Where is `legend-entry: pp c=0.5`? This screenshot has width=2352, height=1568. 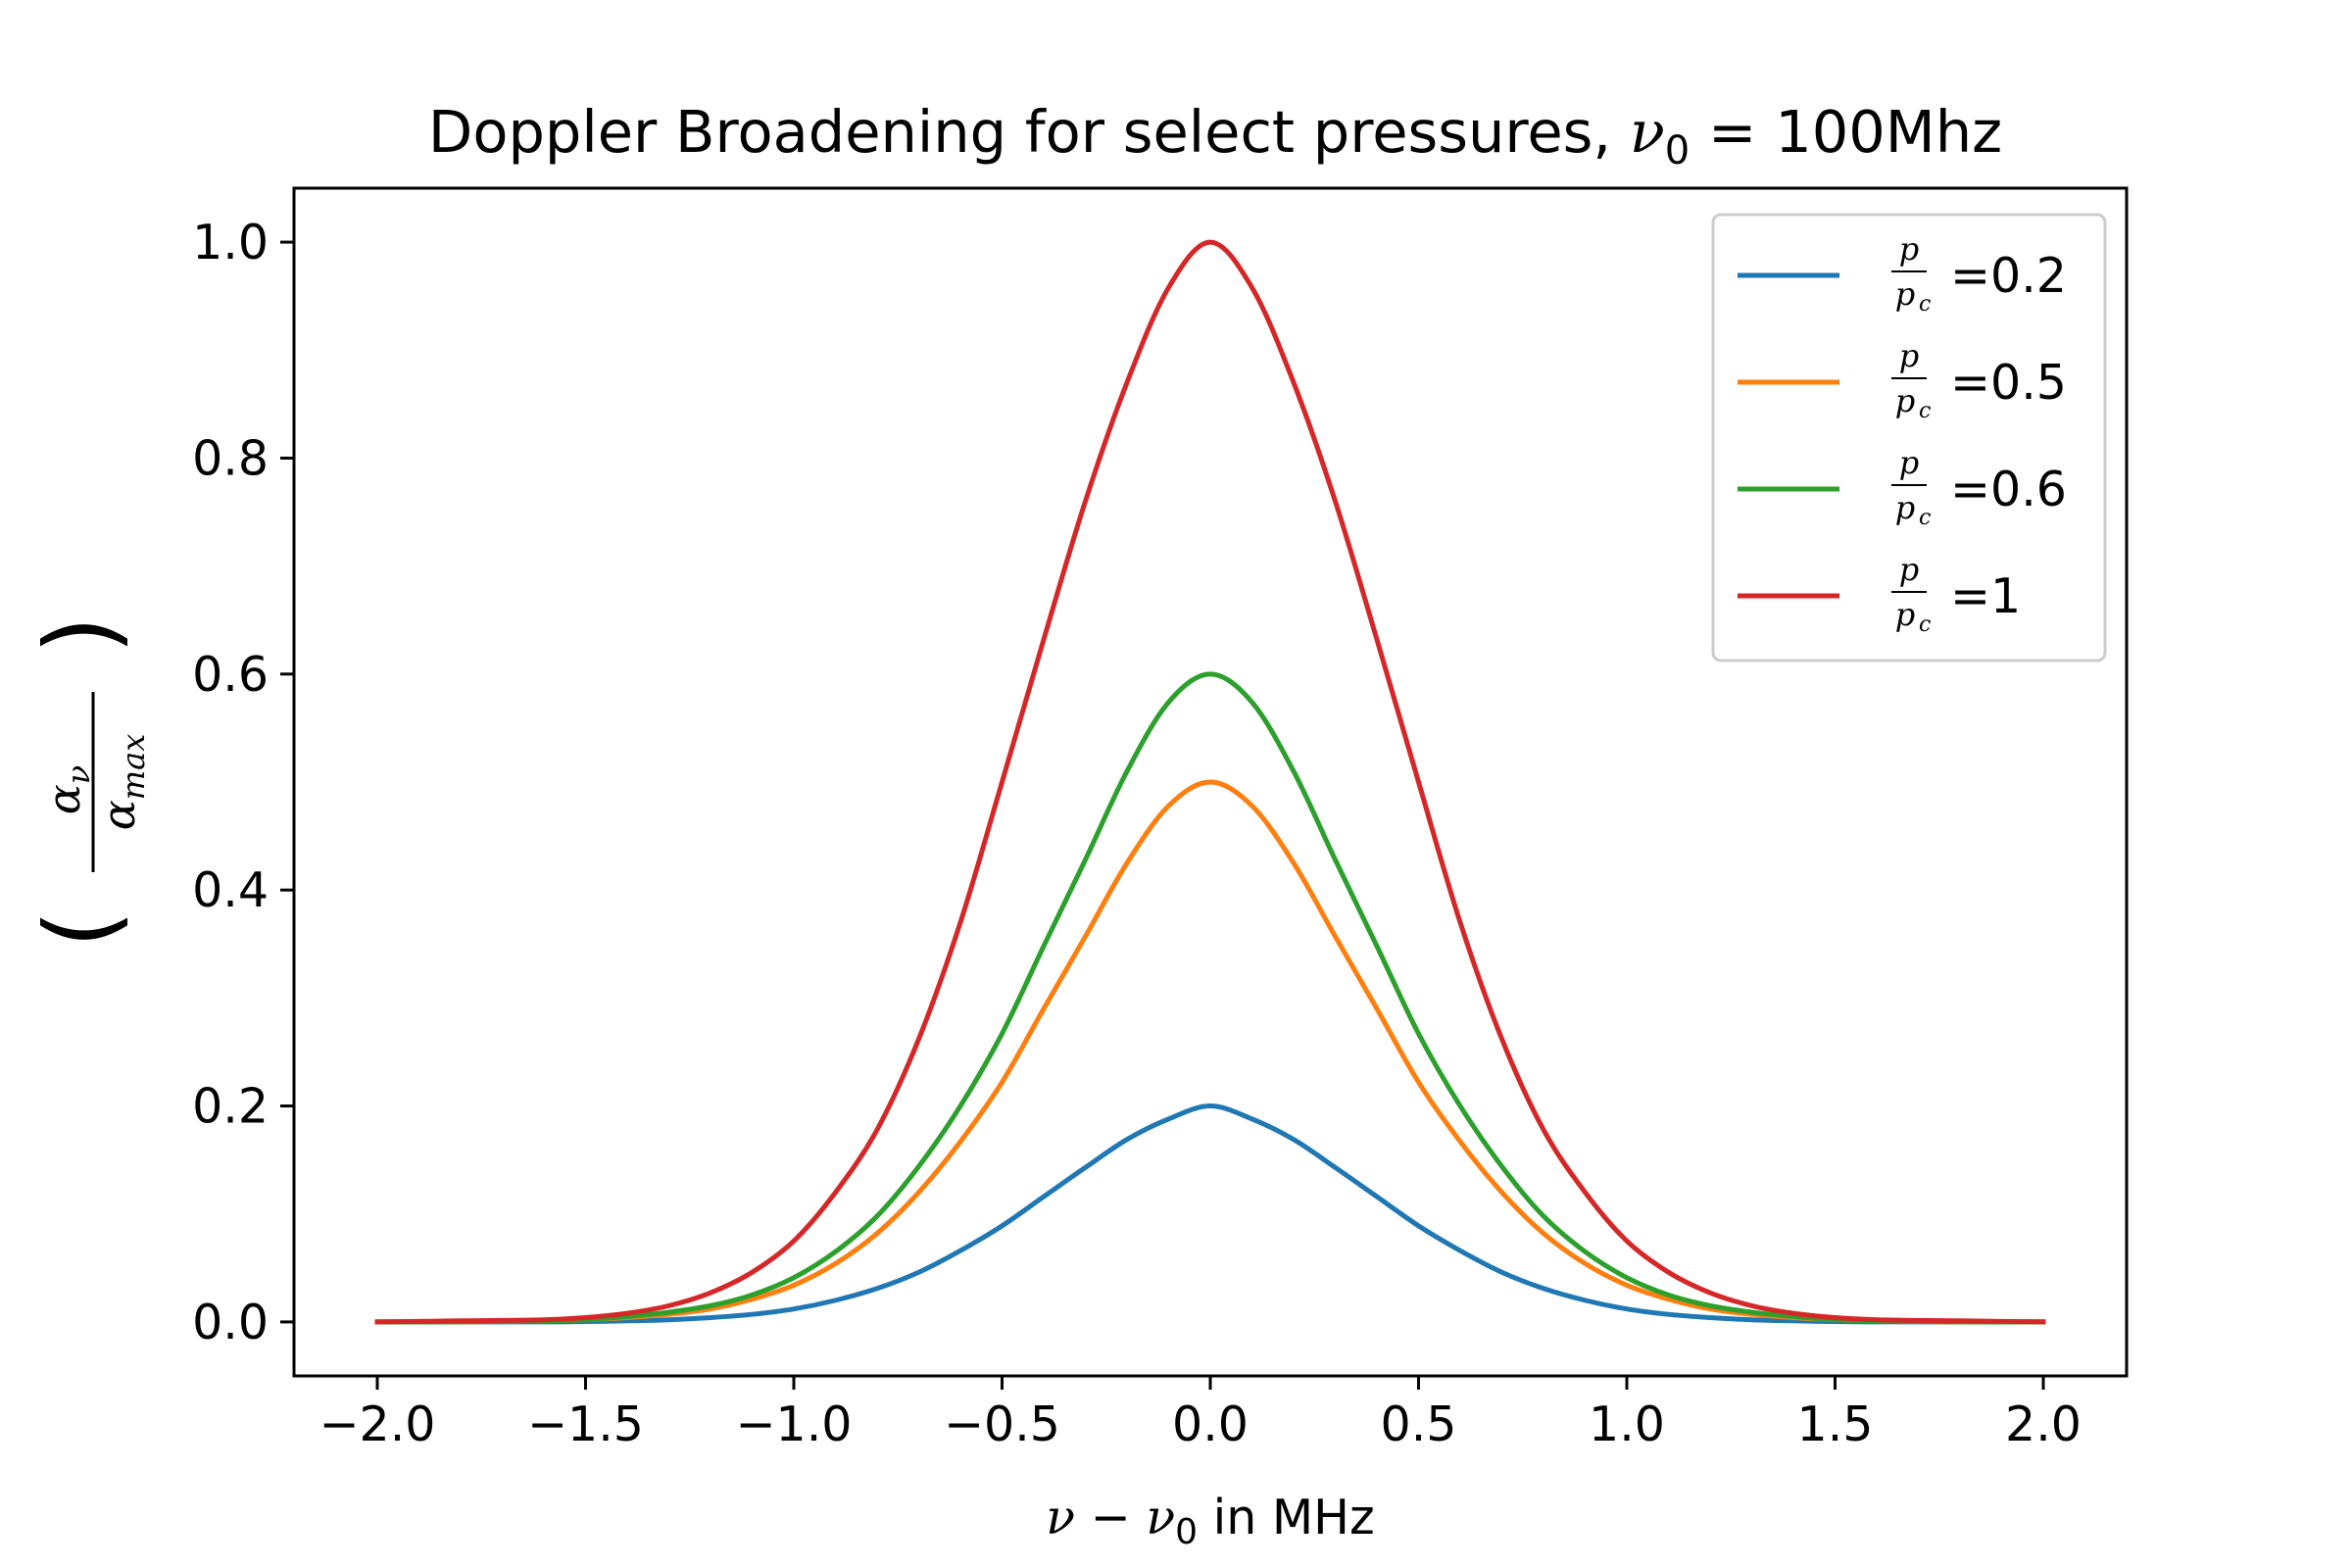
legend-entry: pp c=0.5 is located at coordinates (1903, 380).